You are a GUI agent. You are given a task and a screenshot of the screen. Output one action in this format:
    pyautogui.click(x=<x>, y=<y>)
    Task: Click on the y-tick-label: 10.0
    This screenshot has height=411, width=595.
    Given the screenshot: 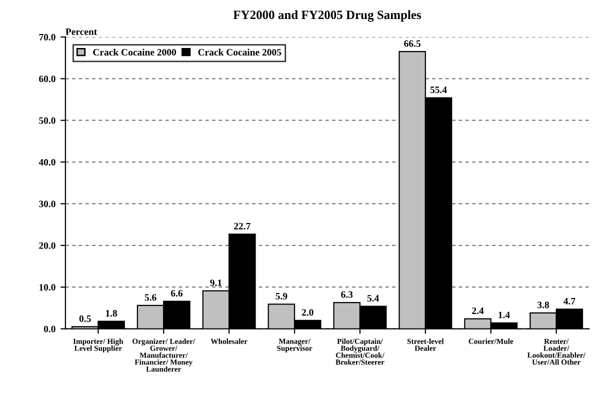 What is the action you would take?
    pyautogui.click(x=47, y=287)
    